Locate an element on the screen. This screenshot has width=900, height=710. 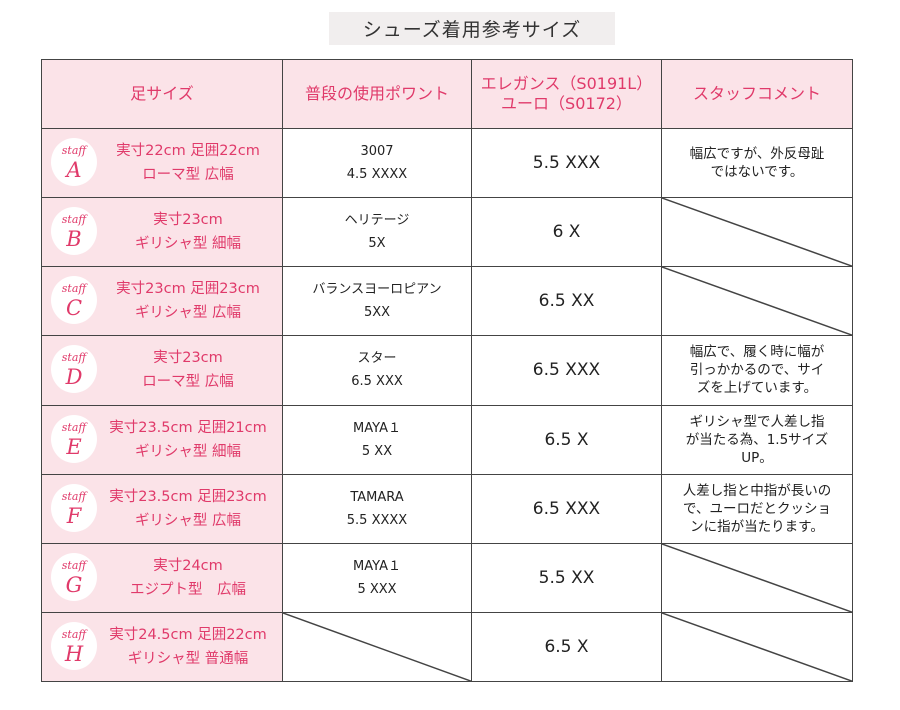
staff-comment-cell: ギリシャ型で人差し指 が当たる為、1.5サイズ UP。 is located at coordinates (757, 439).